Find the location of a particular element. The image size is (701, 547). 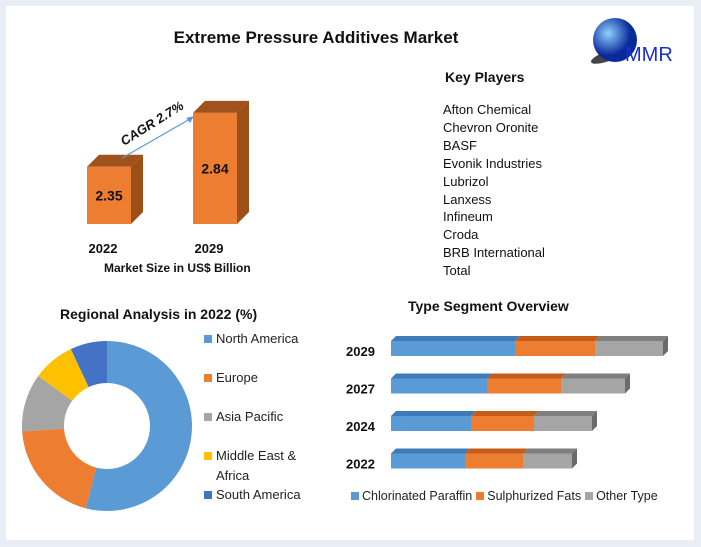

legend-label: South America is located at coordinates (258, 494).